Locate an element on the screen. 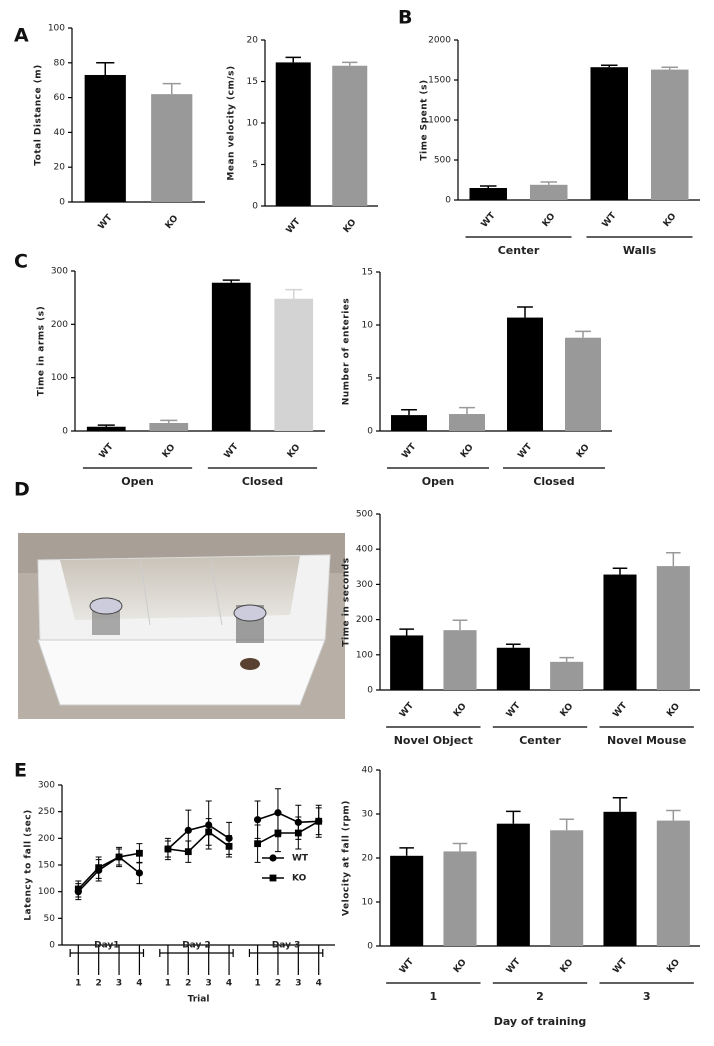 This screenshot has width=714, height=1046. y-tick-label: 50 is located at coordinates (50, 919).